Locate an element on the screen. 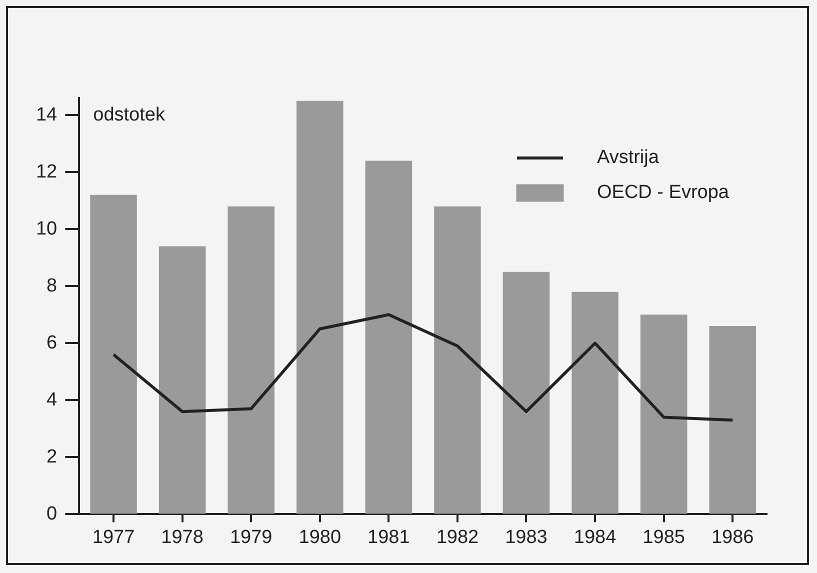 This screenshot has height=573, width=817. x-tick-label: 1986 is located at coordinates (732, 537).